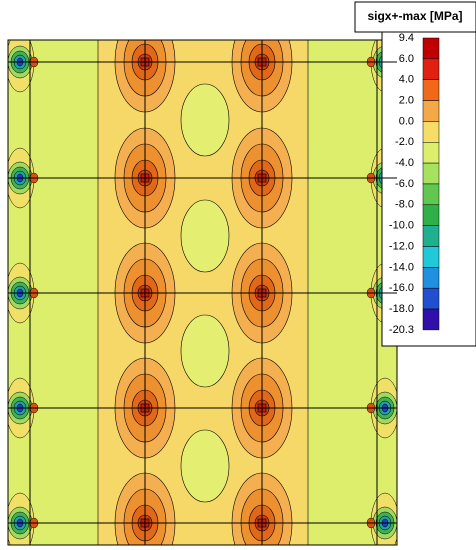  What do you see at coordinates (406, 80) in the screenshot?
I see `legend-label: 4.0` at bounding box center [406, 80].